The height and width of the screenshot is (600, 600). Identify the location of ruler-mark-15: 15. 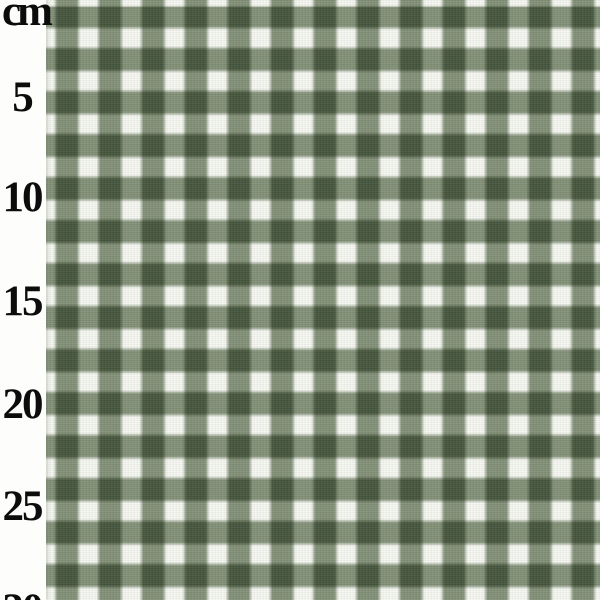
(23, 301).